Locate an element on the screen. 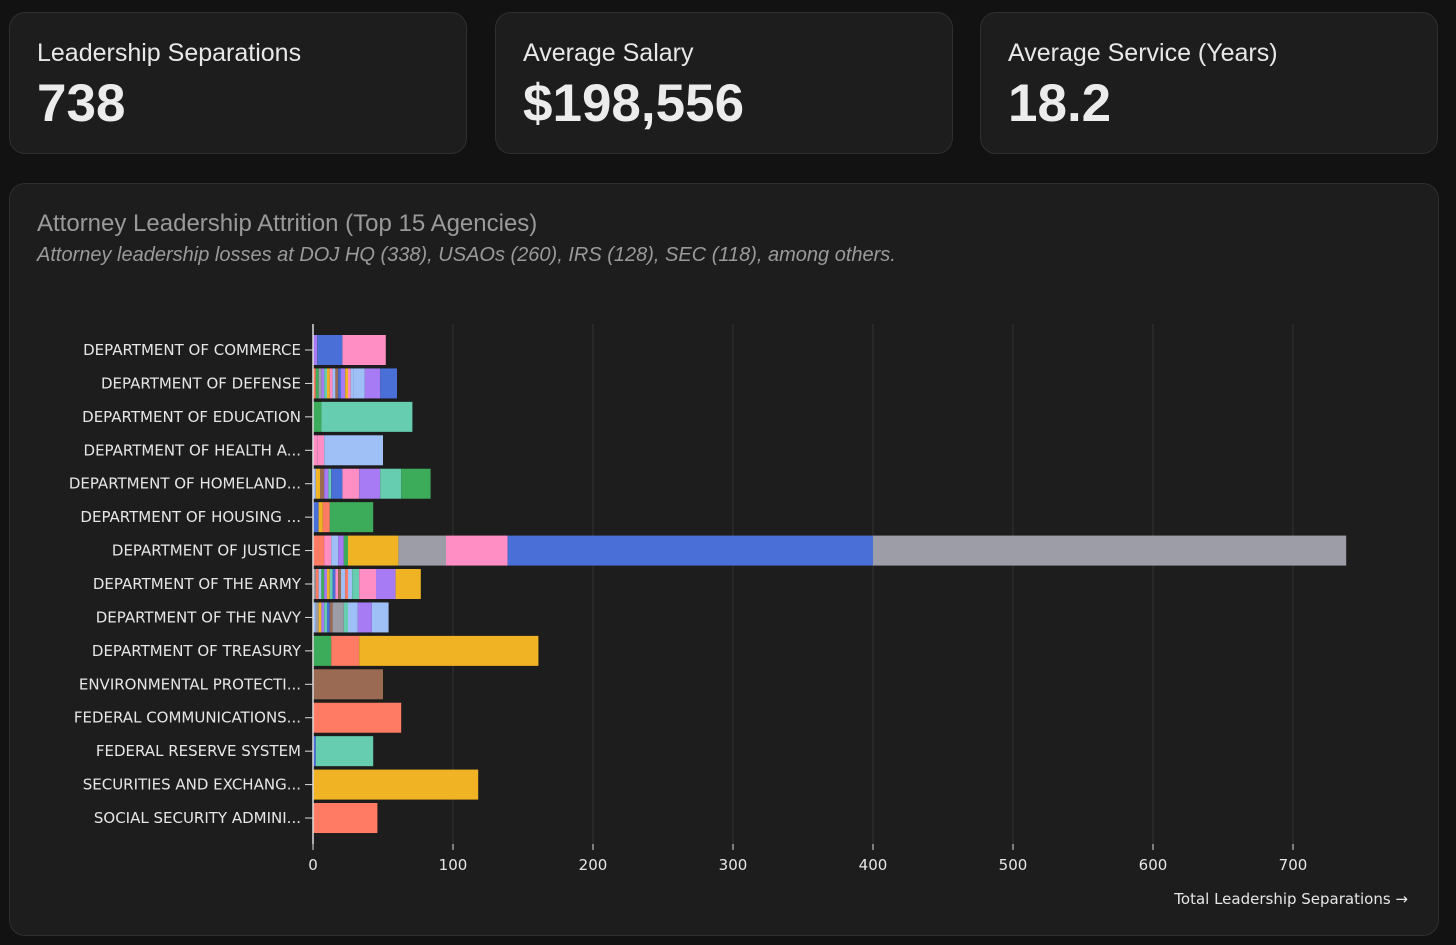 This screenshot has height=945, width=1456. y-category-label: DEPARTMENT OF TREASURY is located at coordinates (197, 651).